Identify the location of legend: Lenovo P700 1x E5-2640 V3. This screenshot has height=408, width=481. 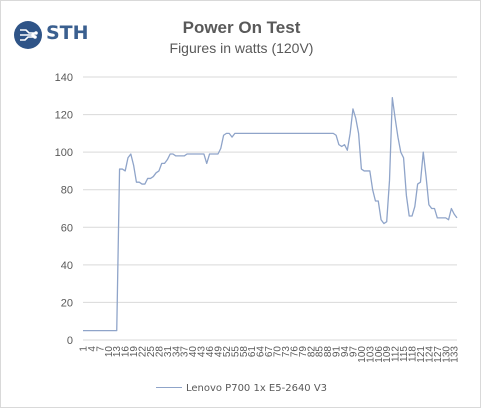
(241, 388).